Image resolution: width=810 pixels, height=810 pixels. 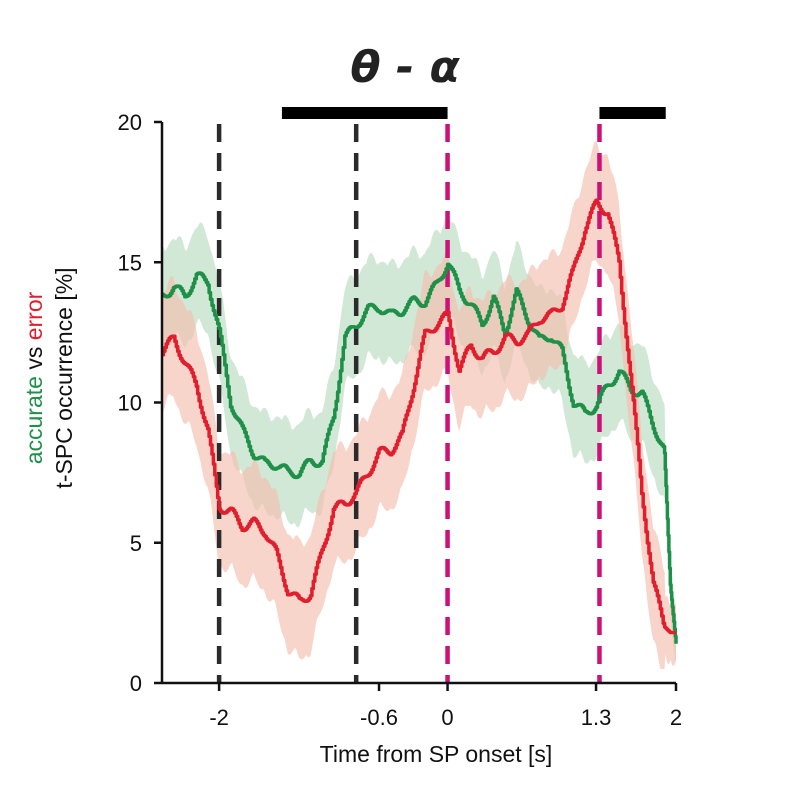 I want to click on y-label-vs: vs, so click(x=34, y=358).